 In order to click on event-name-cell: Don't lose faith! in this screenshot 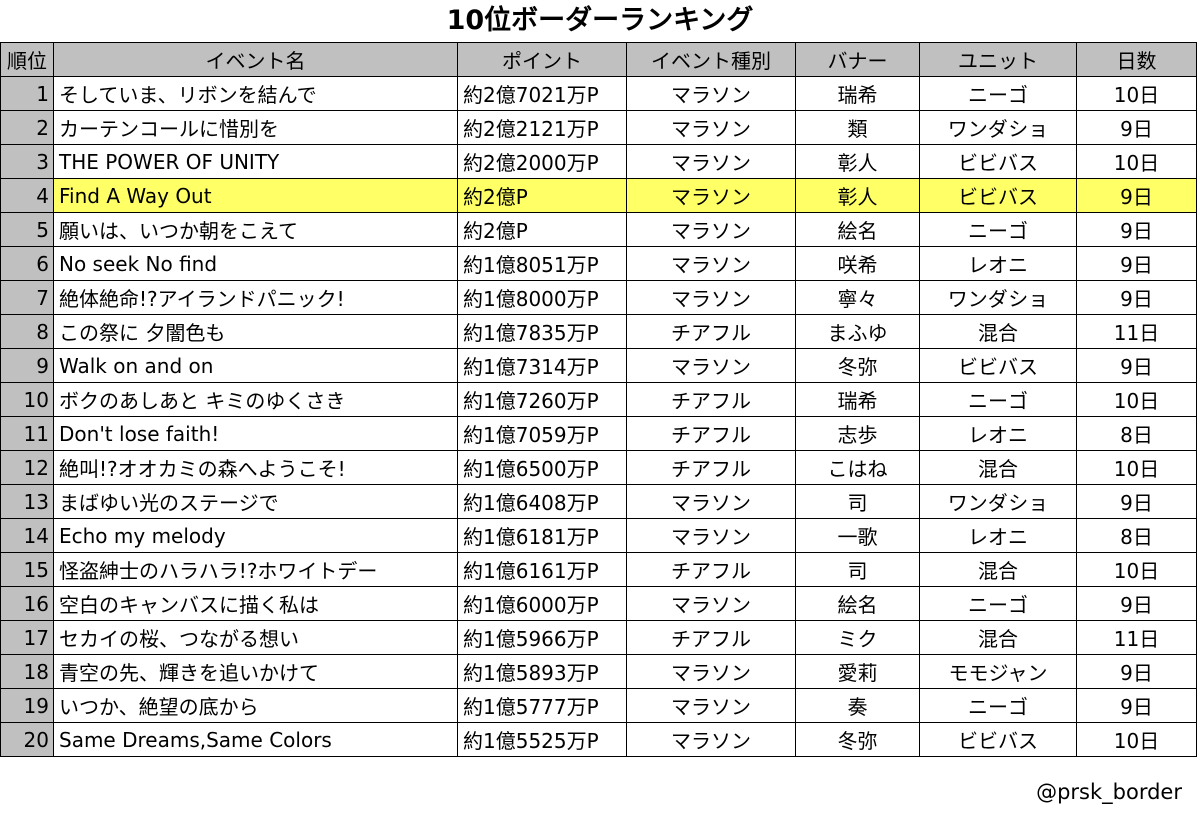, I will do `click(255, 433)`.